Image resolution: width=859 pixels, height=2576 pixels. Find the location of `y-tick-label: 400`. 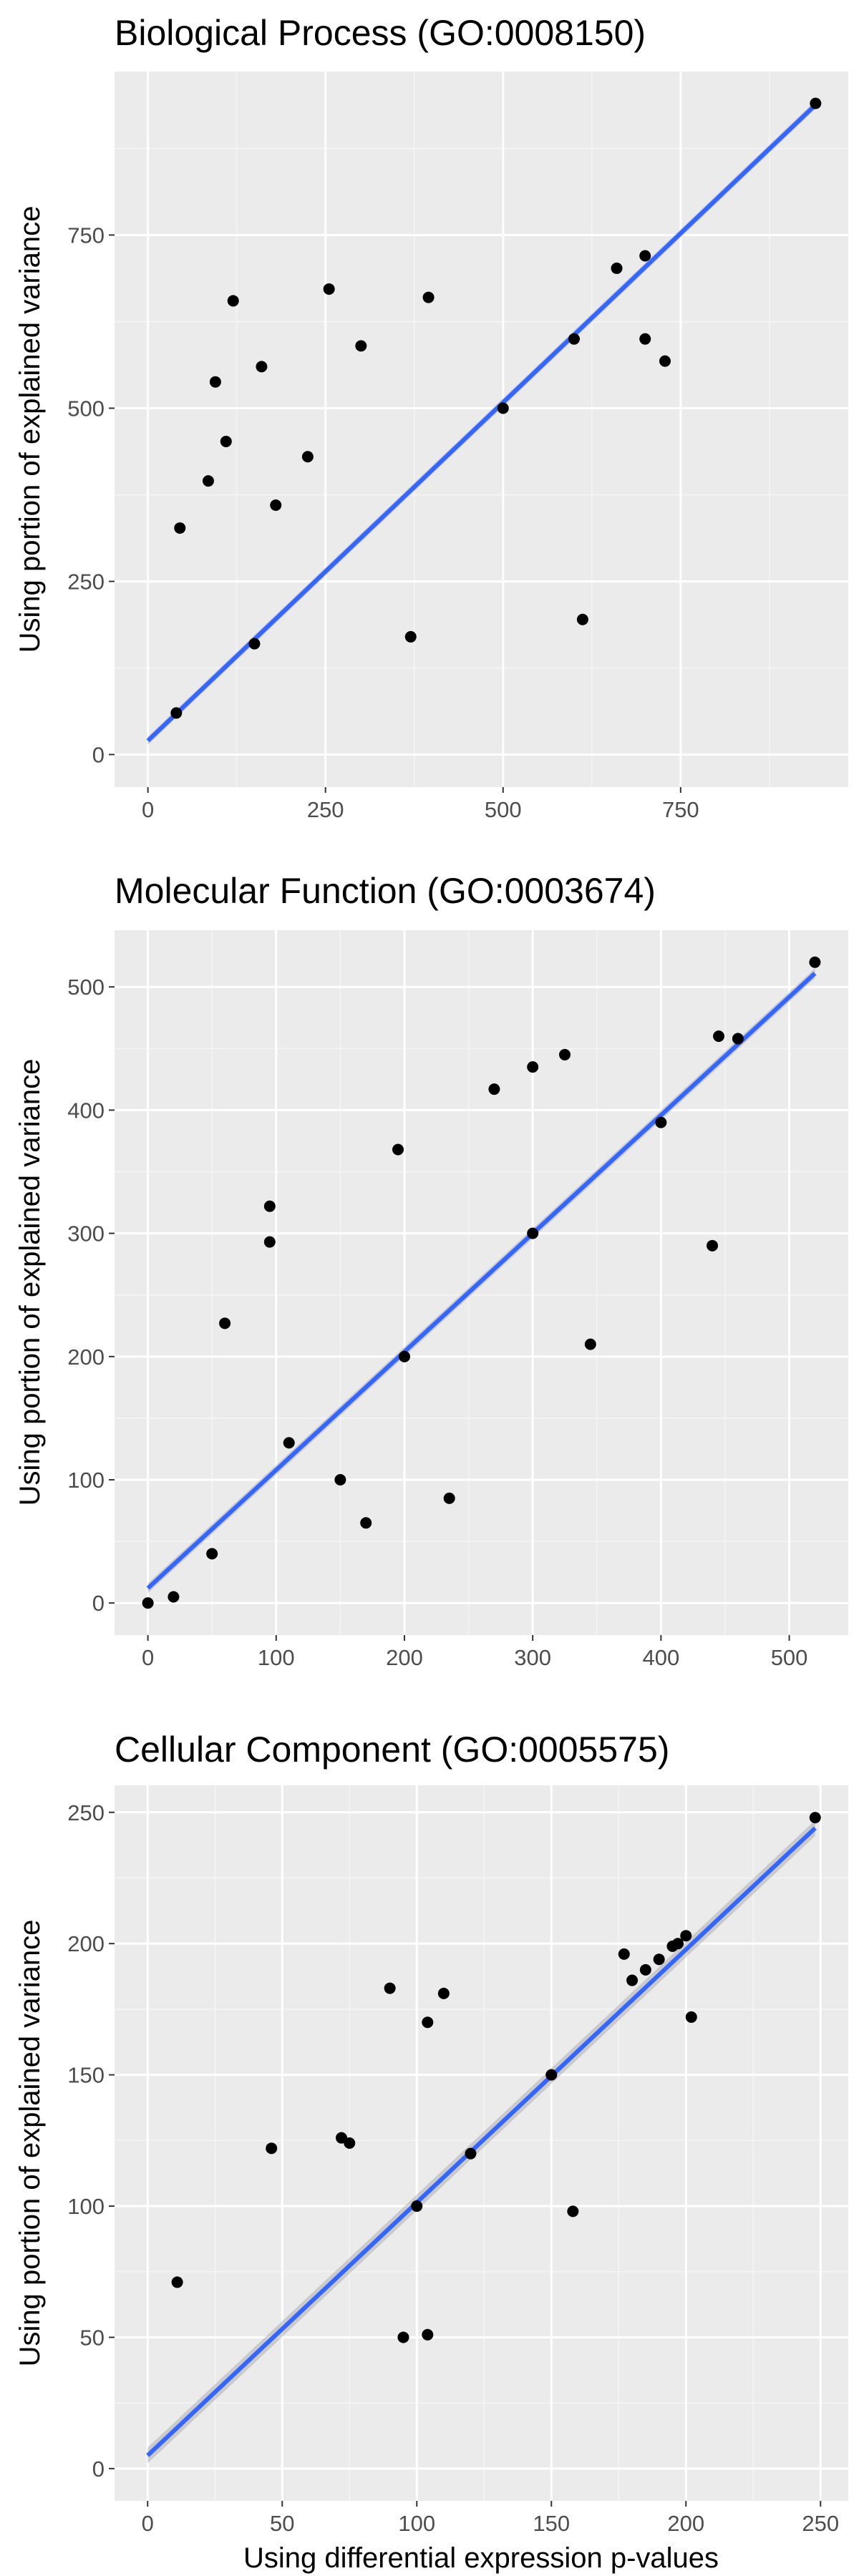

y-tick-label: 400 is located at coordinates (86, 1110).